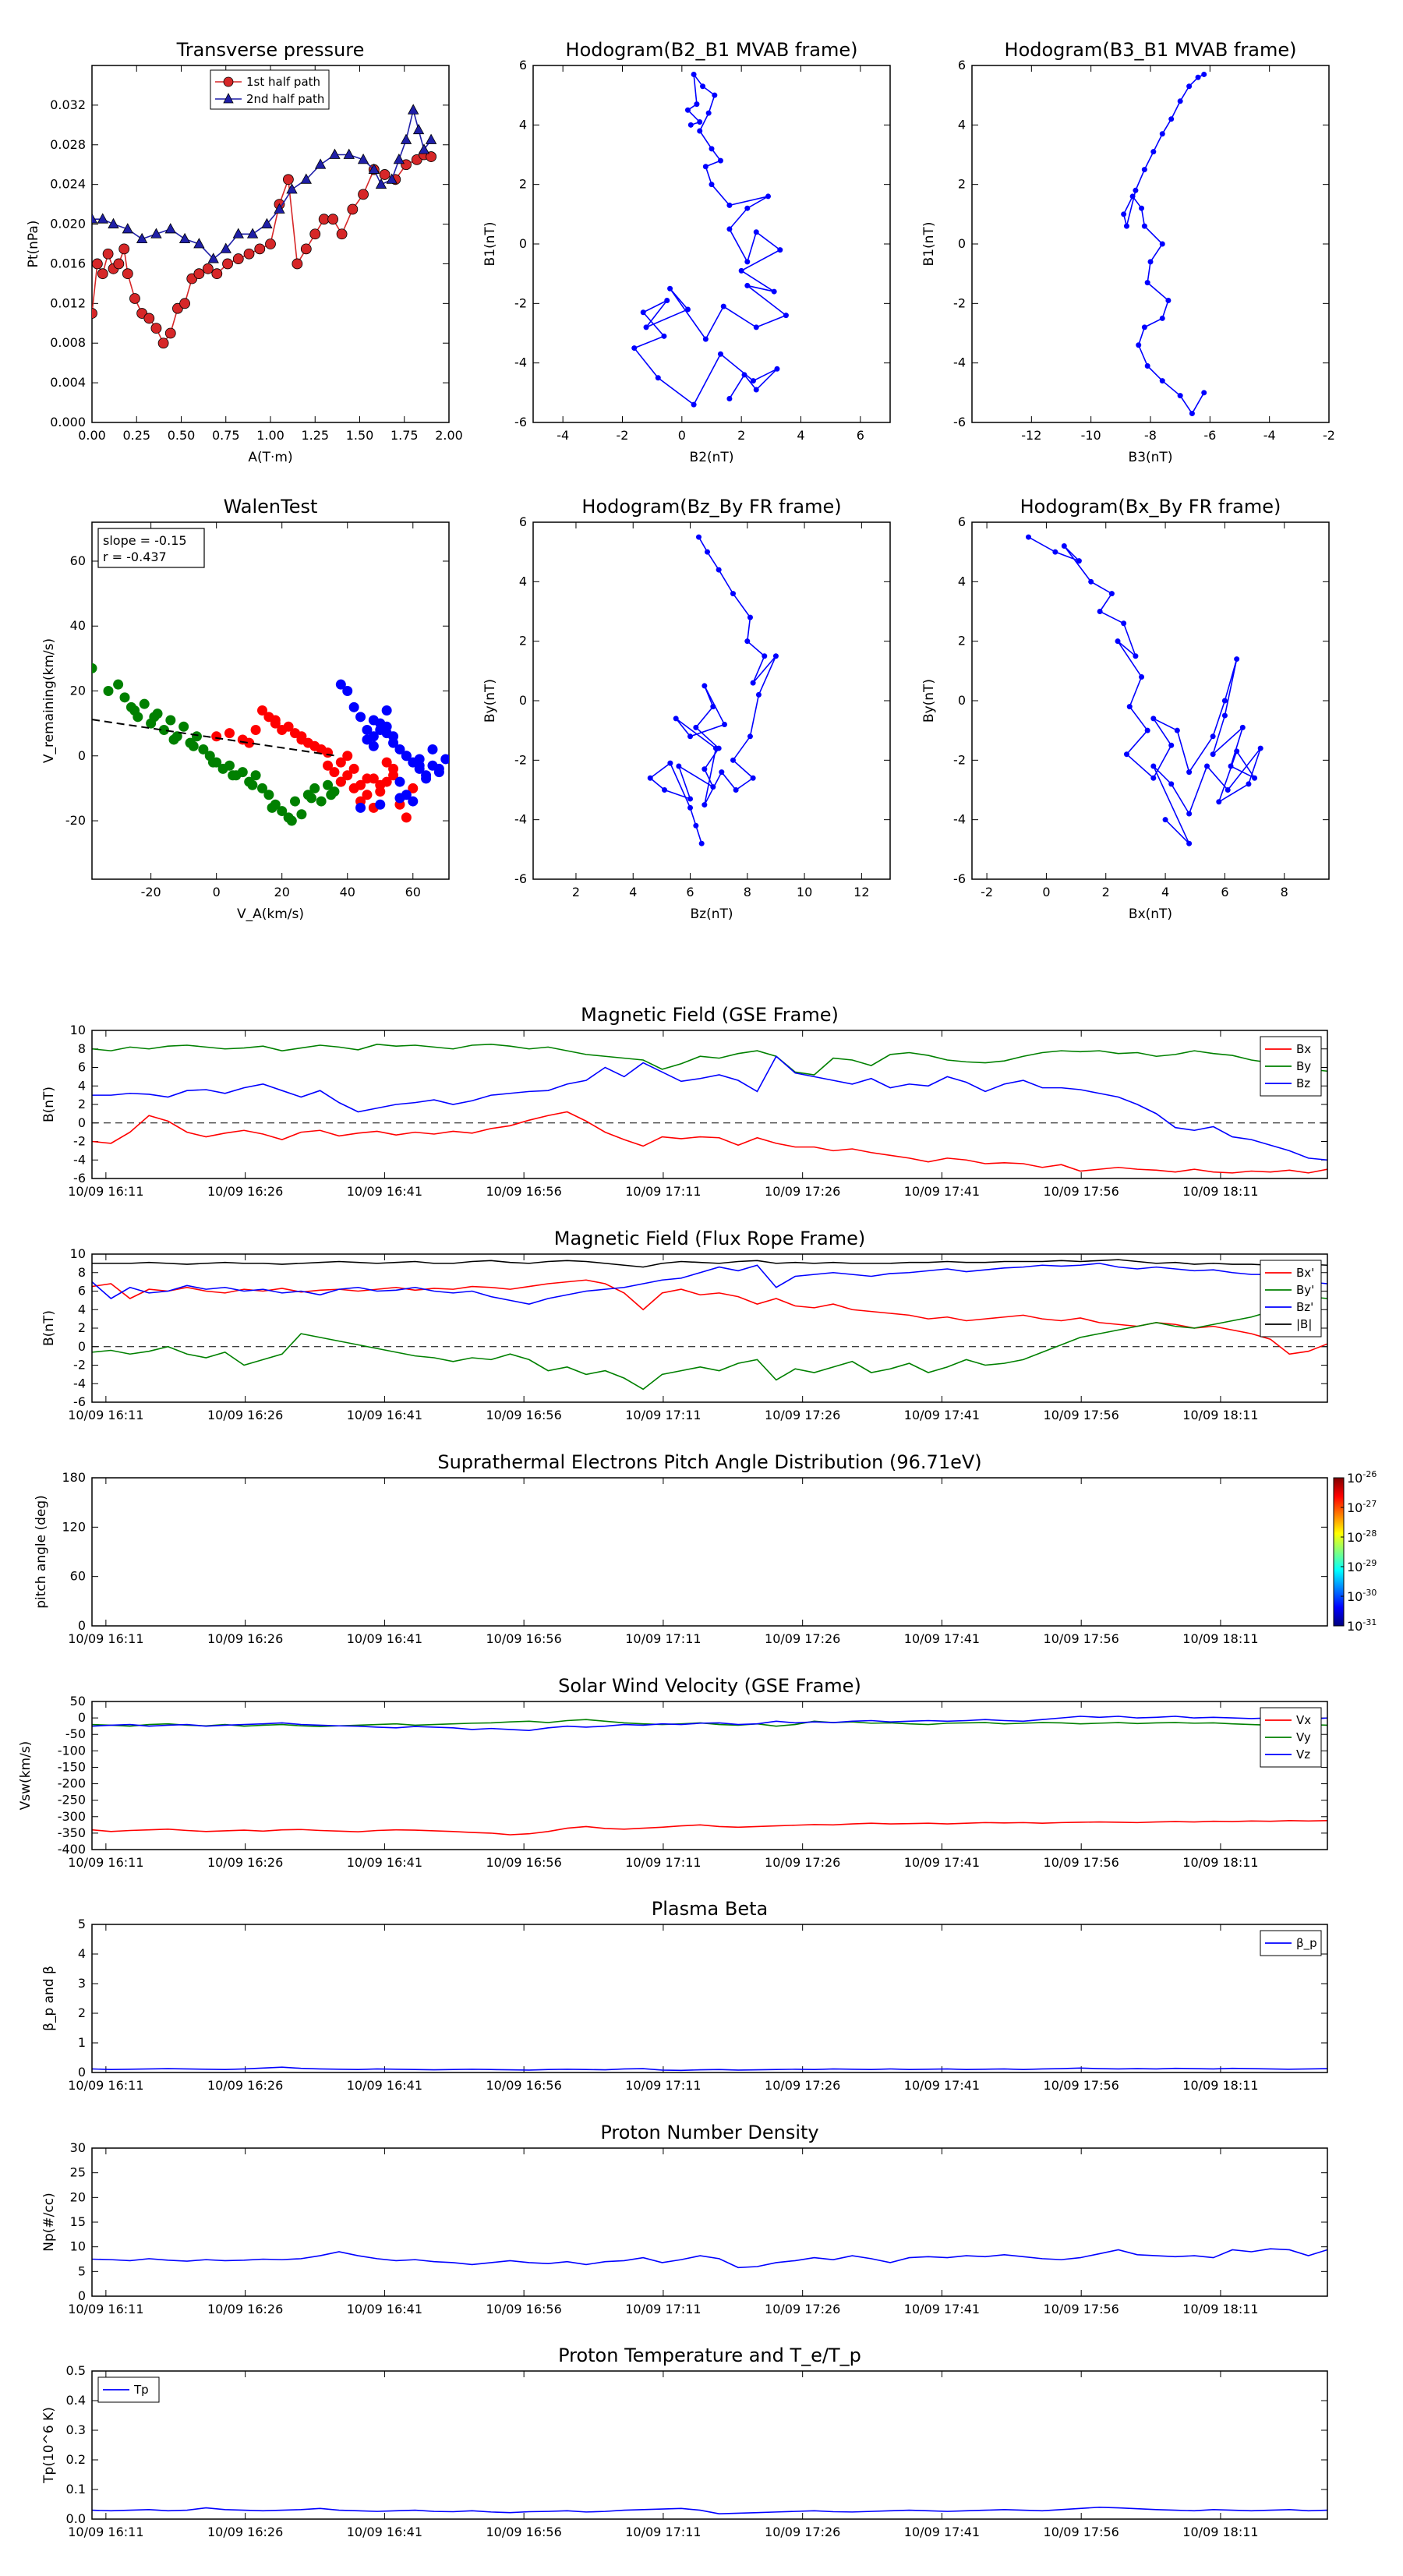 The height and width of the screenshot is (2576, 1403). I want to click on x-tick-label: 6, so click(1224, 892).